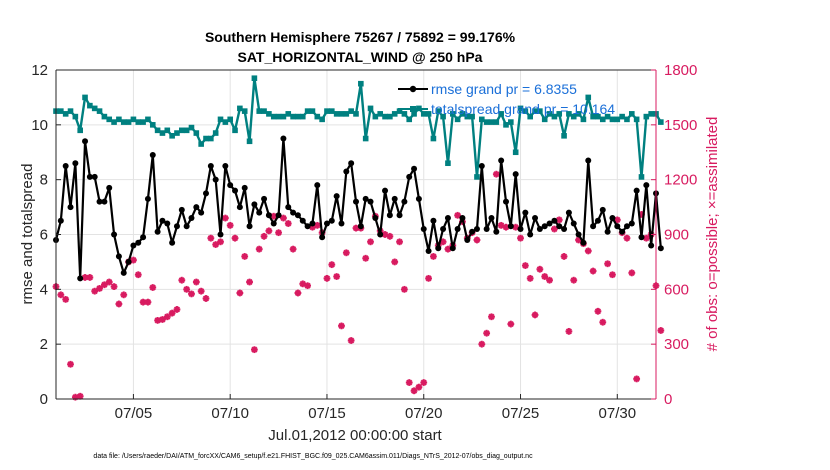  What do you see at coordinates (44, 344) in the screenshot?
I see `y-tick-label: 2` at bounding box center [44, 344].